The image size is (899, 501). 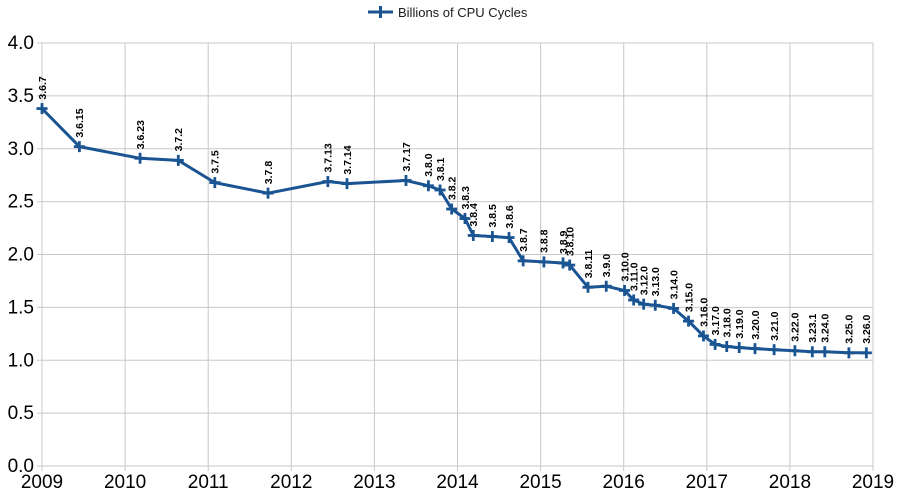 What do you see at coordinates (208, 482) in the screenshot?
I see `x-axis-tick-label: 2011` at bounding box center [208, 482].